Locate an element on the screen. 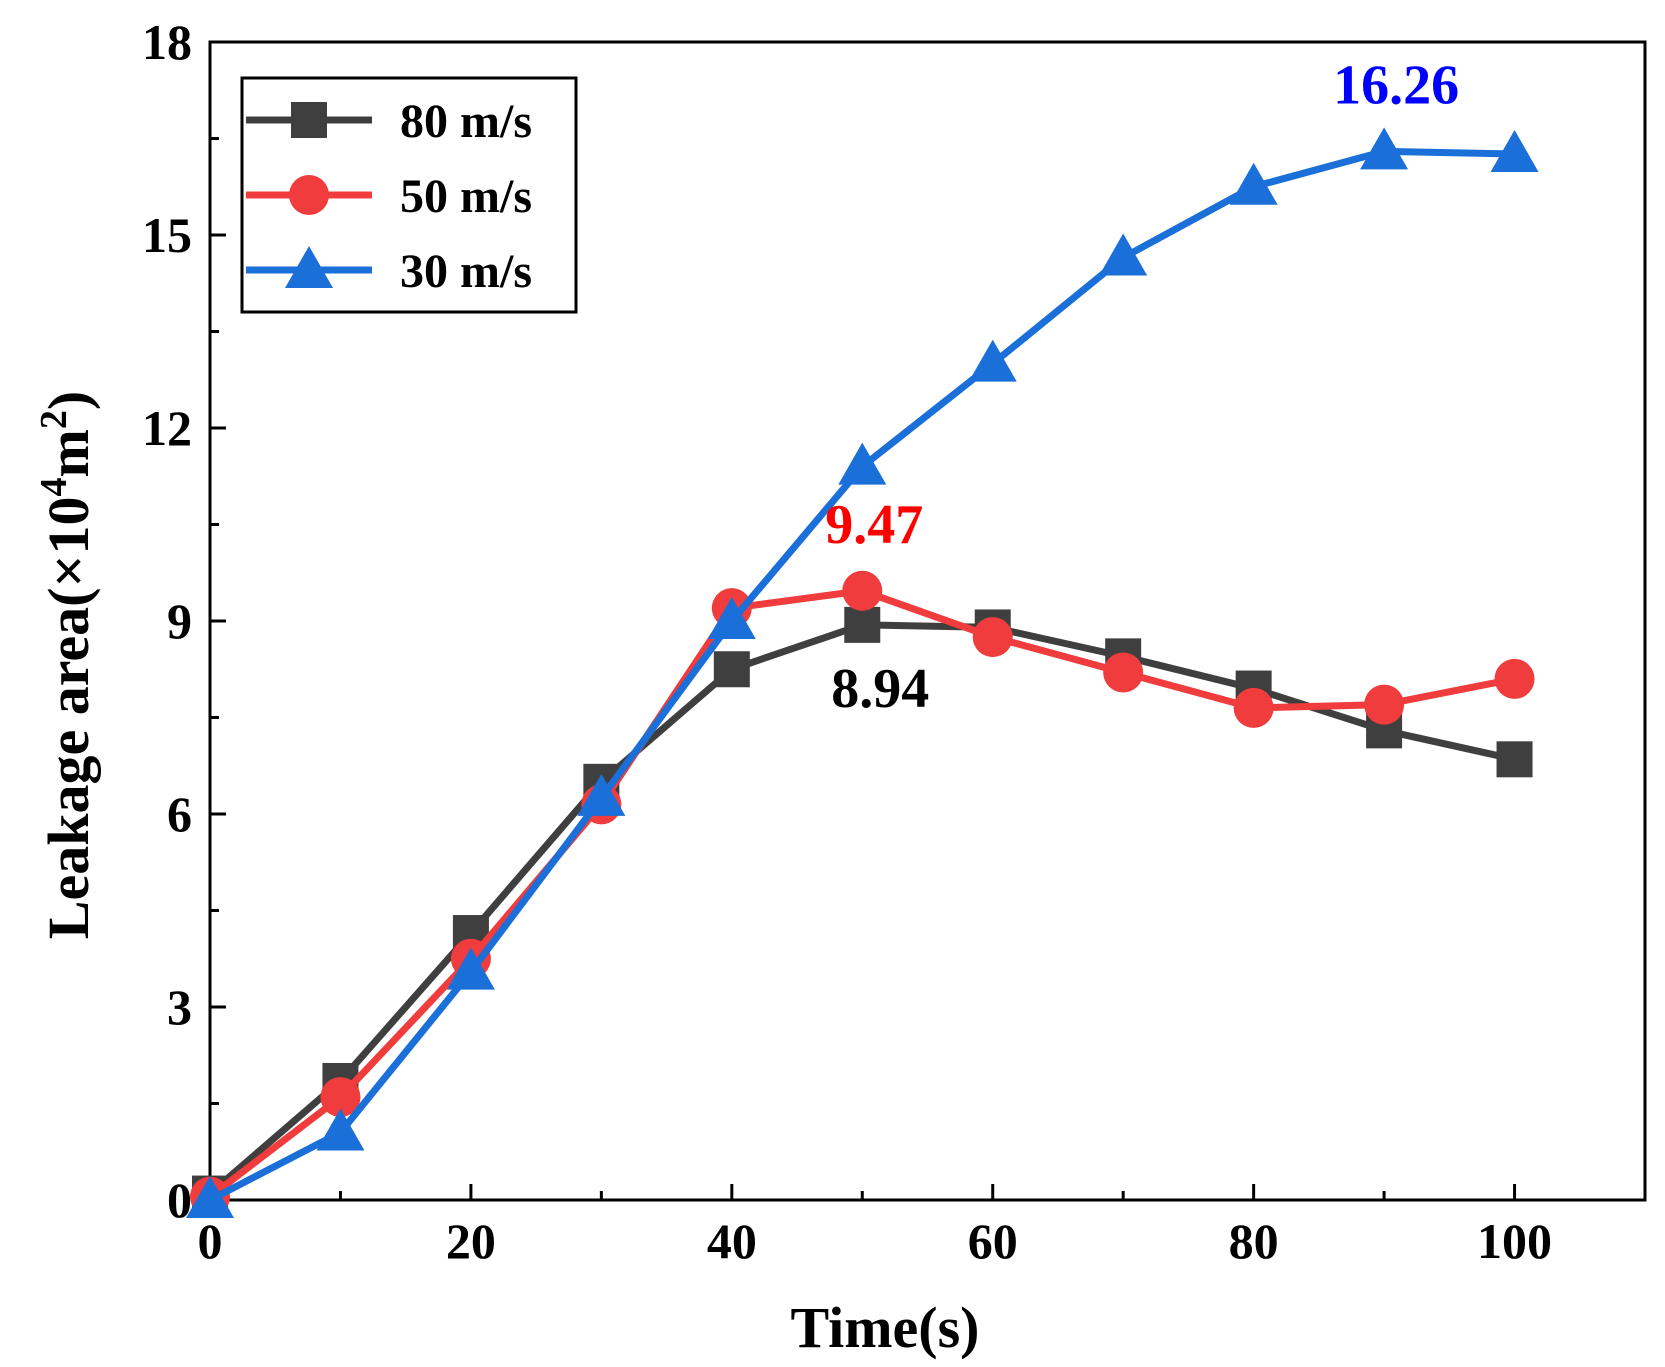 The width and height of the screenshot is (1665, 1367). x-tick-label: 0 is located at coordinates (210, 1241).